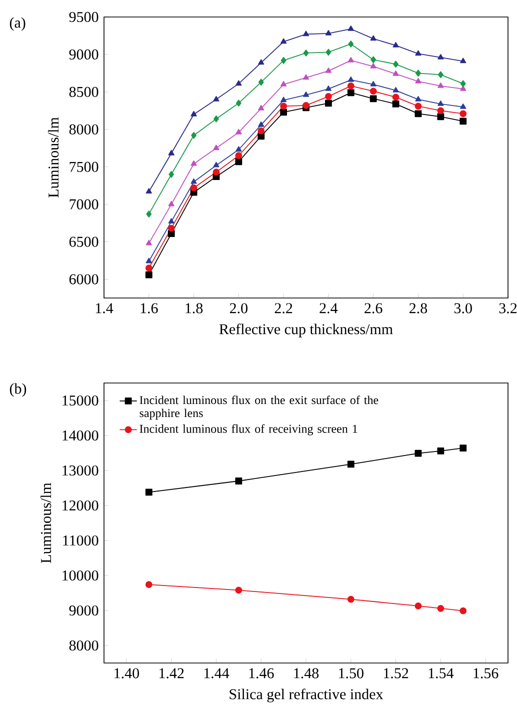  I want to click on y-axis-title: Luminous/lm, so click(53, 157).